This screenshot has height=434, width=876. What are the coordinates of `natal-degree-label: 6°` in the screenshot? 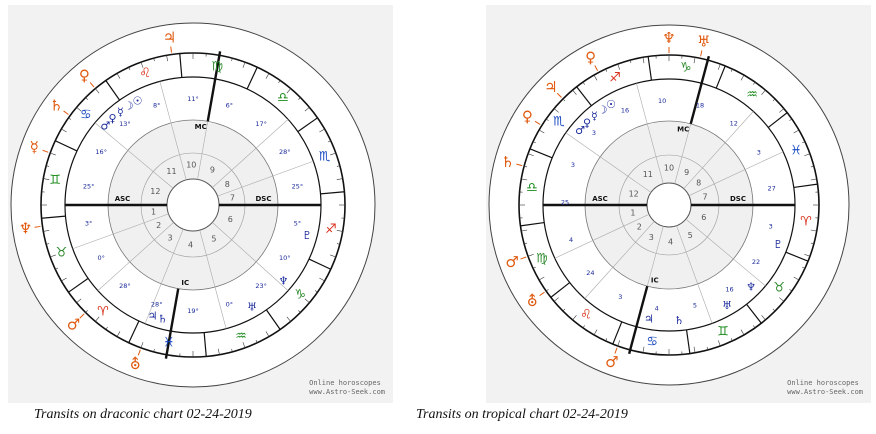 It's located at (229, 105).